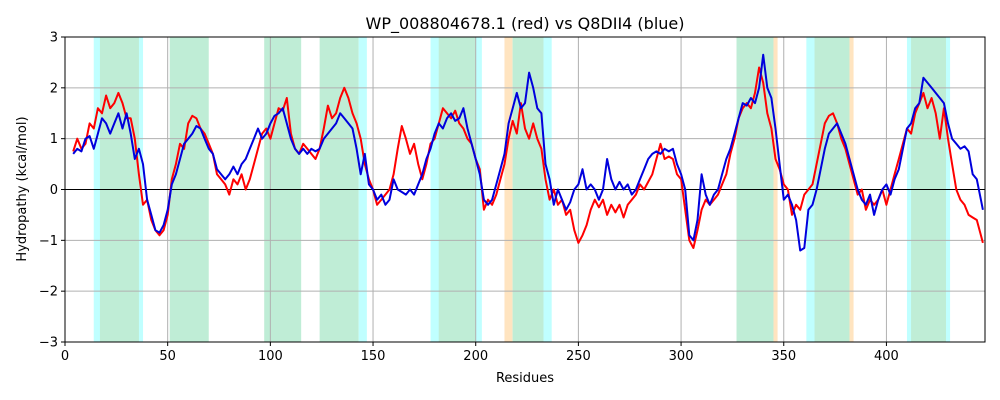 The height and width of the screenshot is (400, 1000). I want to click on y-tick-label: −2, so click(48, 292).